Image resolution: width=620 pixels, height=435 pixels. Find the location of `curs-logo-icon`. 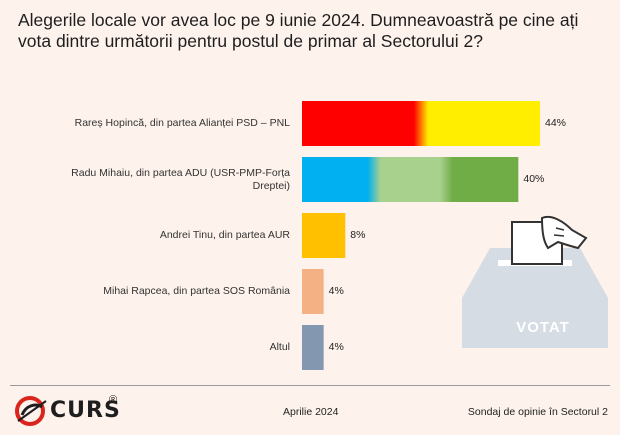

curs-logo-icon is located at coordinates (31, 411).